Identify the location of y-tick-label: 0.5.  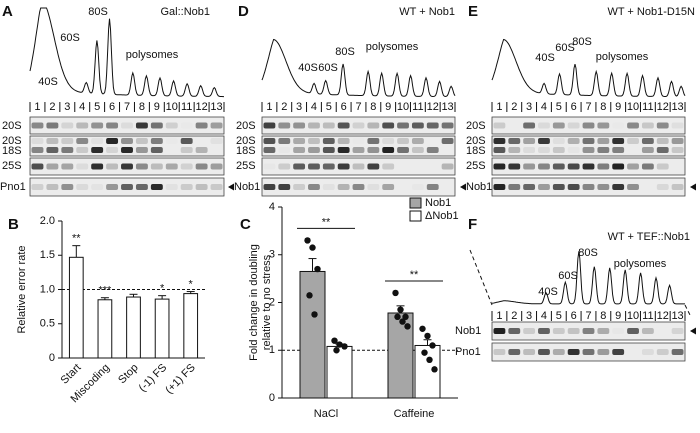
(47, 324).